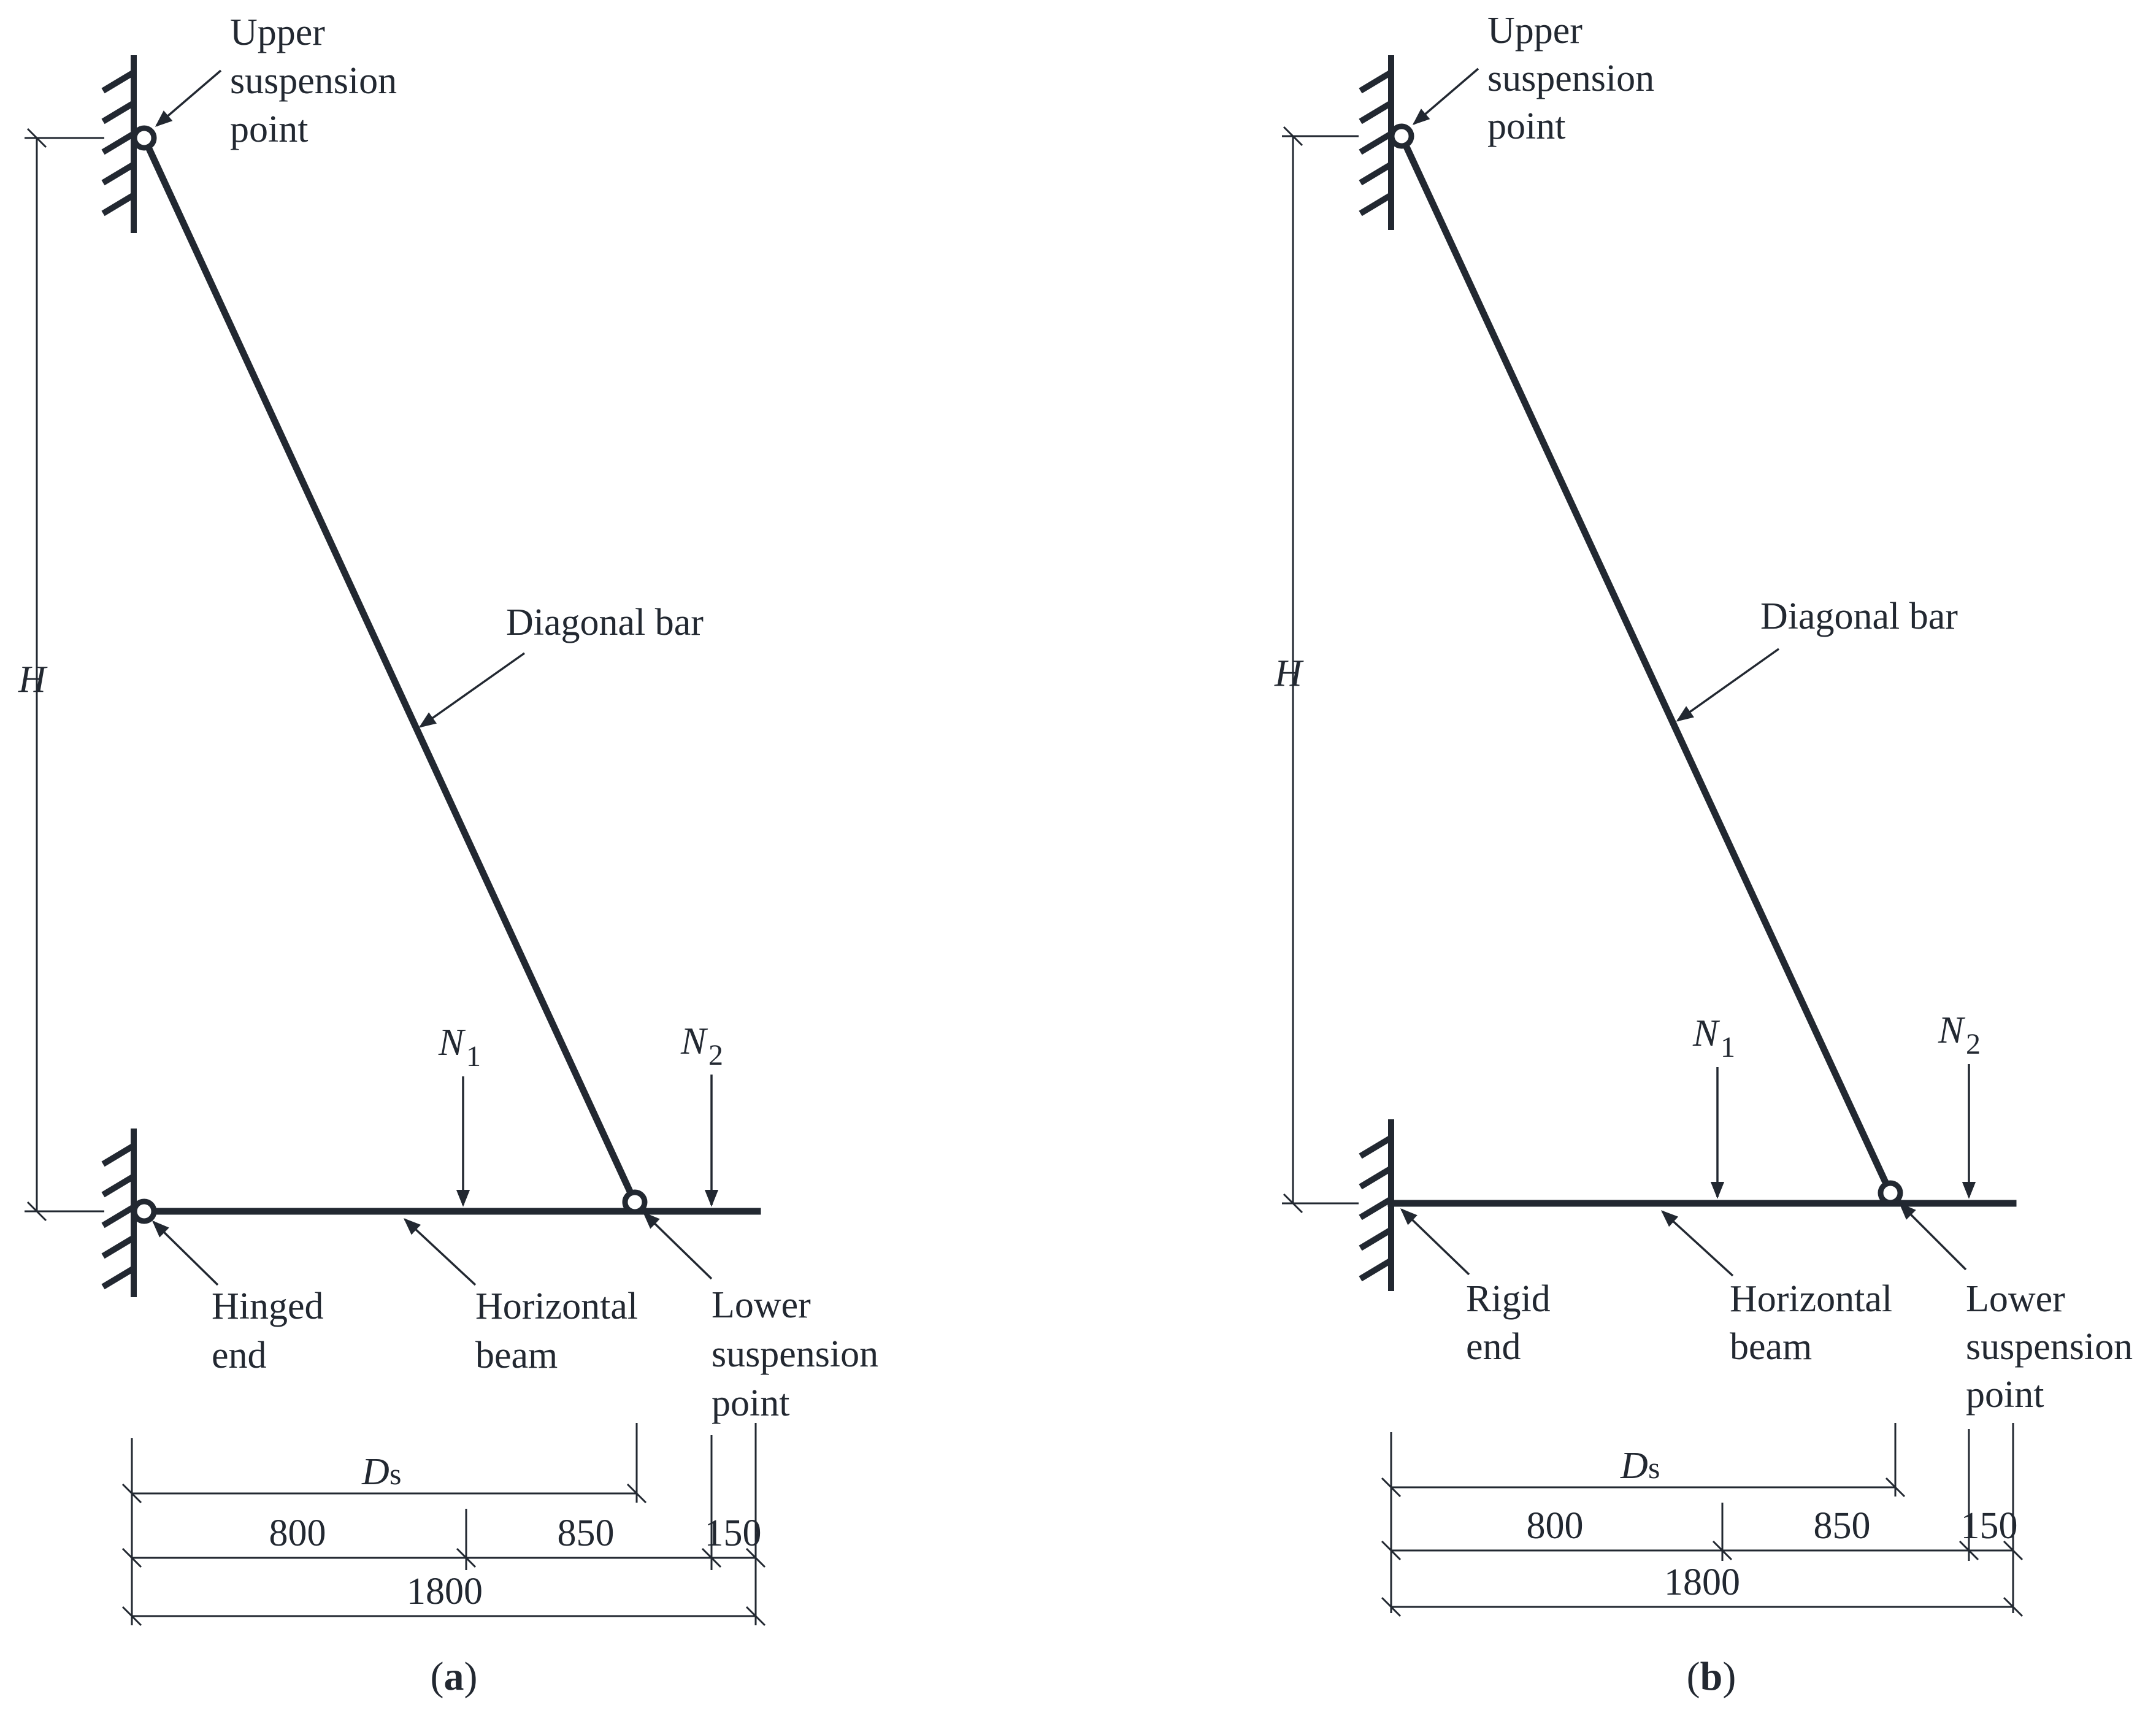  What do you see at coordinates (268, 1306) in the screenshot?
I see `svg-text: Hinged` at bounding box center [268, 1306].